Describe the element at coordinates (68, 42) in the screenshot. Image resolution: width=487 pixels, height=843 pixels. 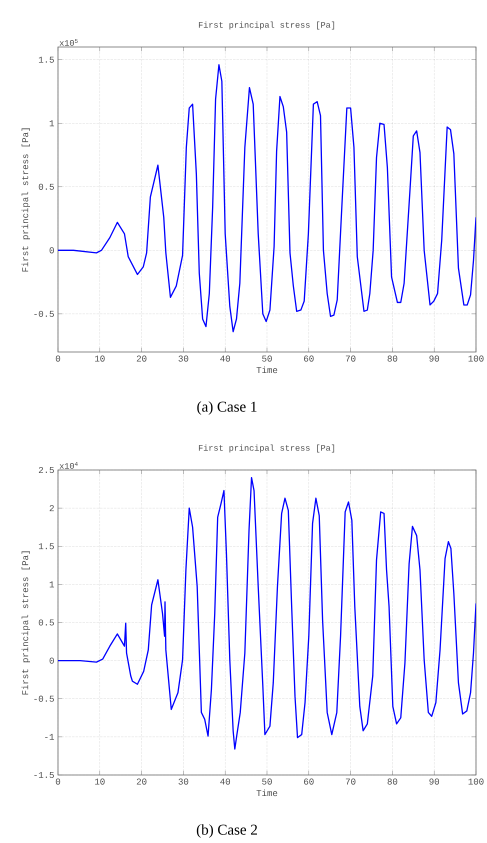
I see `text: x10$^{5}$` at that location.